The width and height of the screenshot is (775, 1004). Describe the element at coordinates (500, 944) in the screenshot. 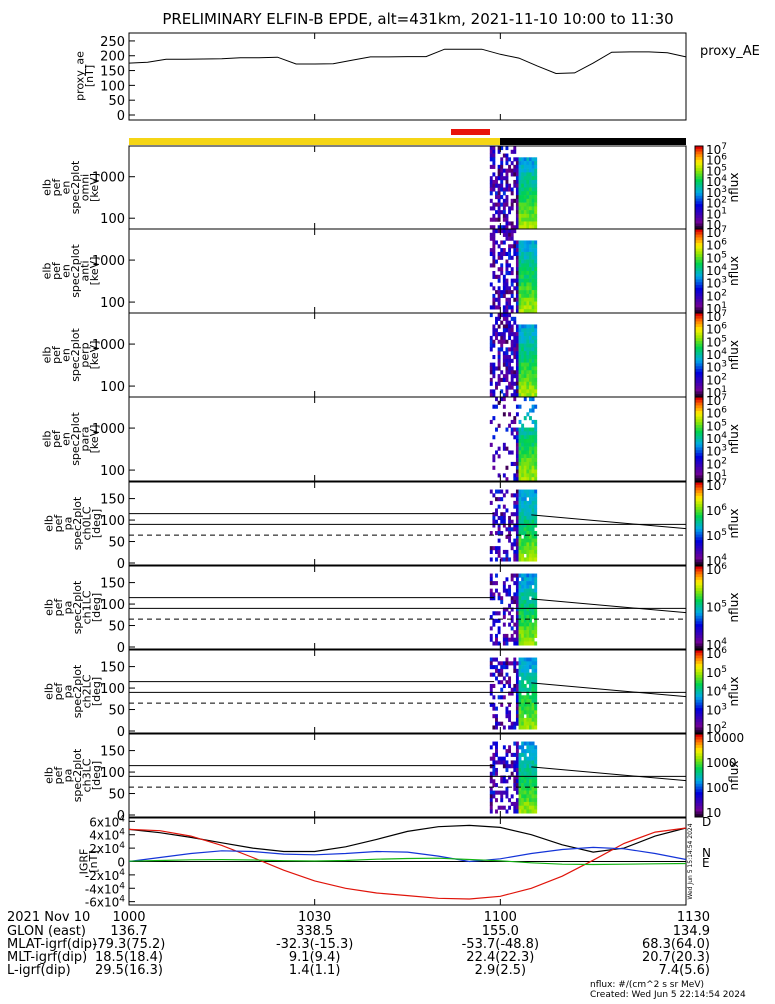

I see `ephemeris-value: -53.7(-48.8)` at that location.